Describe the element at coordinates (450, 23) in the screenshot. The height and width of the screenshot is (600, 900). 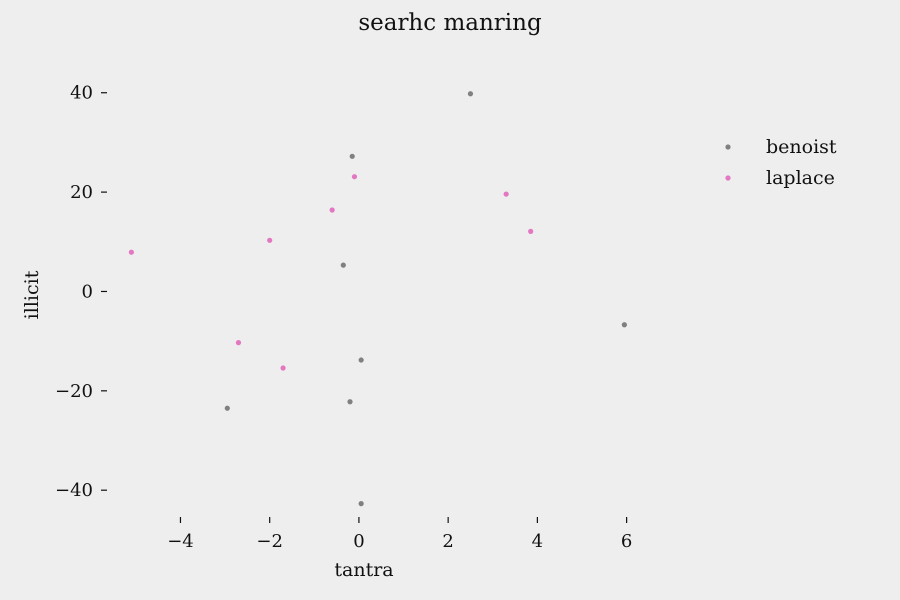
I see `chart-title: searhc manring` at that location.